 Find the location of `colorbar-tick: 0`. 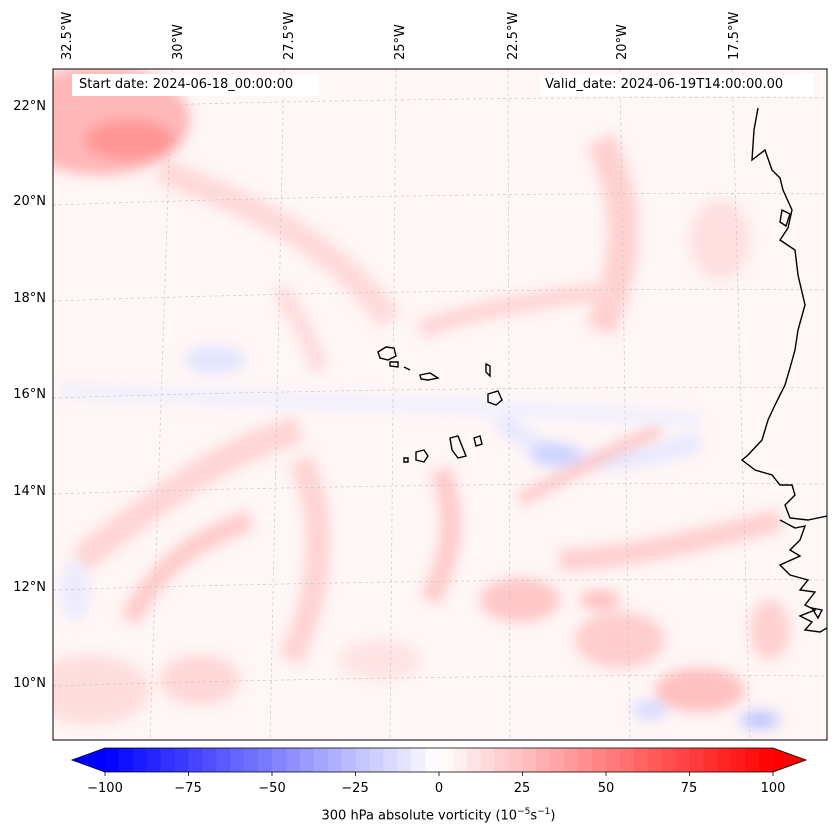

colorbar-tick: 0 is located at coordinates (439, 788).